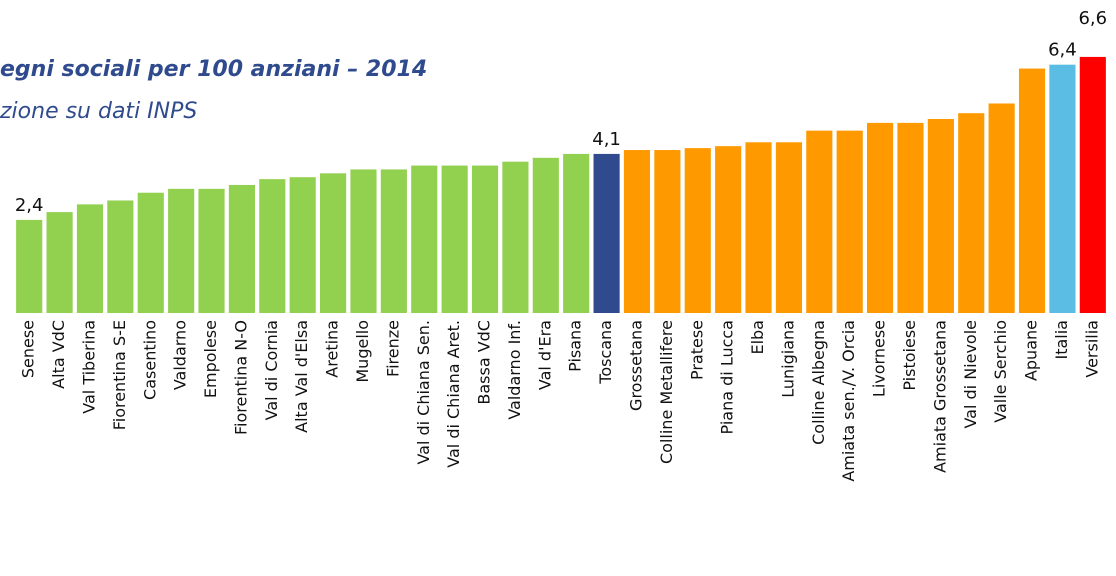  I want to click on x-tick-label: Bassa VdC, so click(484, 362).